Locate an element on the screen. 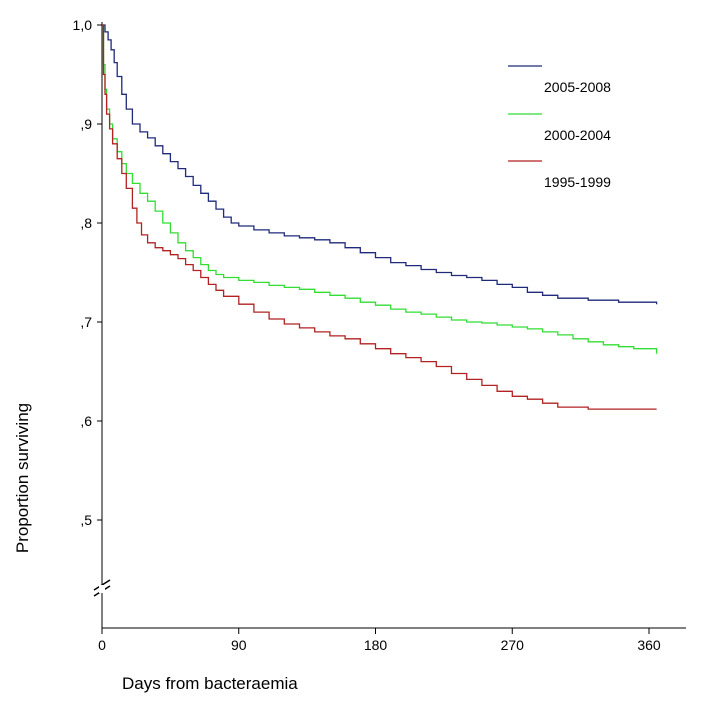 The image size is (716, 720). y-axis-title: Proportion surviving is located at coordinates (22, 478).